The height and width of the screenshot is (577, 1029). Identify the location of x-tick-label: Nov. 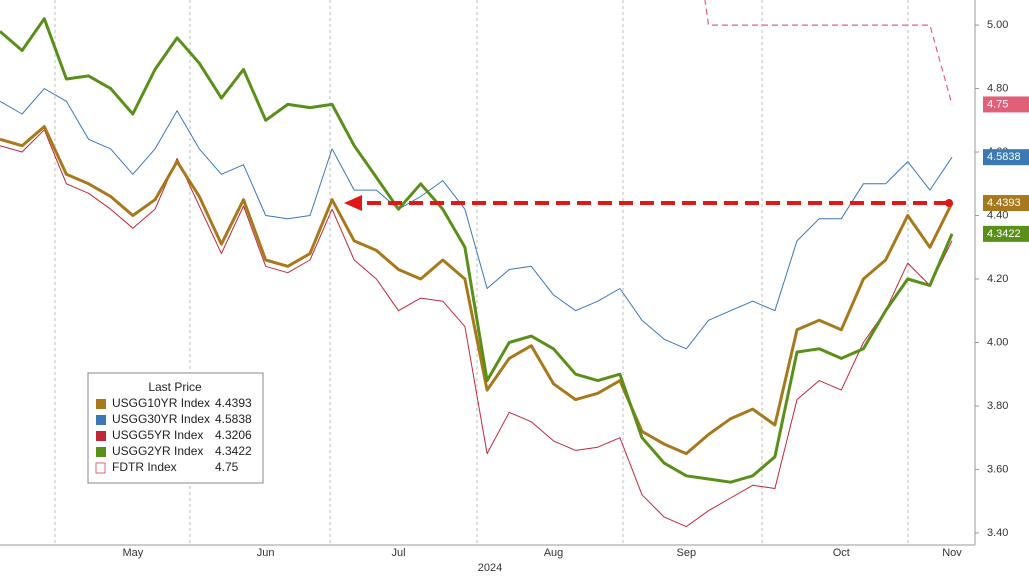
(952, 553).